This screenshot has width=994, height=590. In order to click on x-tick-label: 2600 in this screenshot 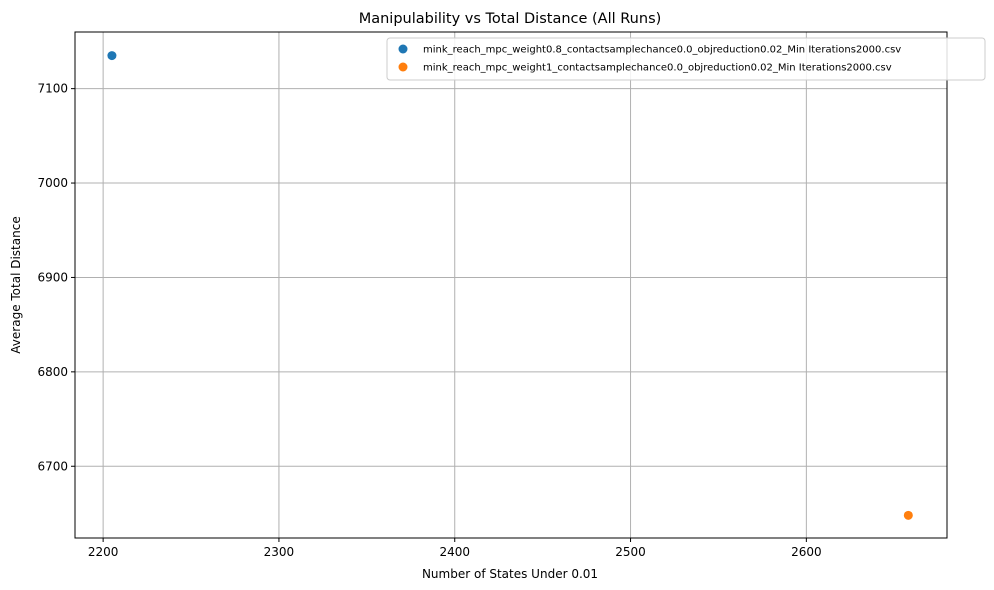, I will do `click(806, 552)`.